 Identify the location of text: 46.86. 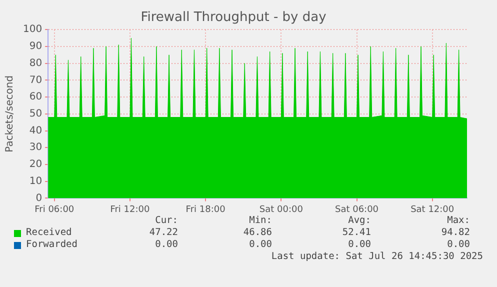
(257, 232).